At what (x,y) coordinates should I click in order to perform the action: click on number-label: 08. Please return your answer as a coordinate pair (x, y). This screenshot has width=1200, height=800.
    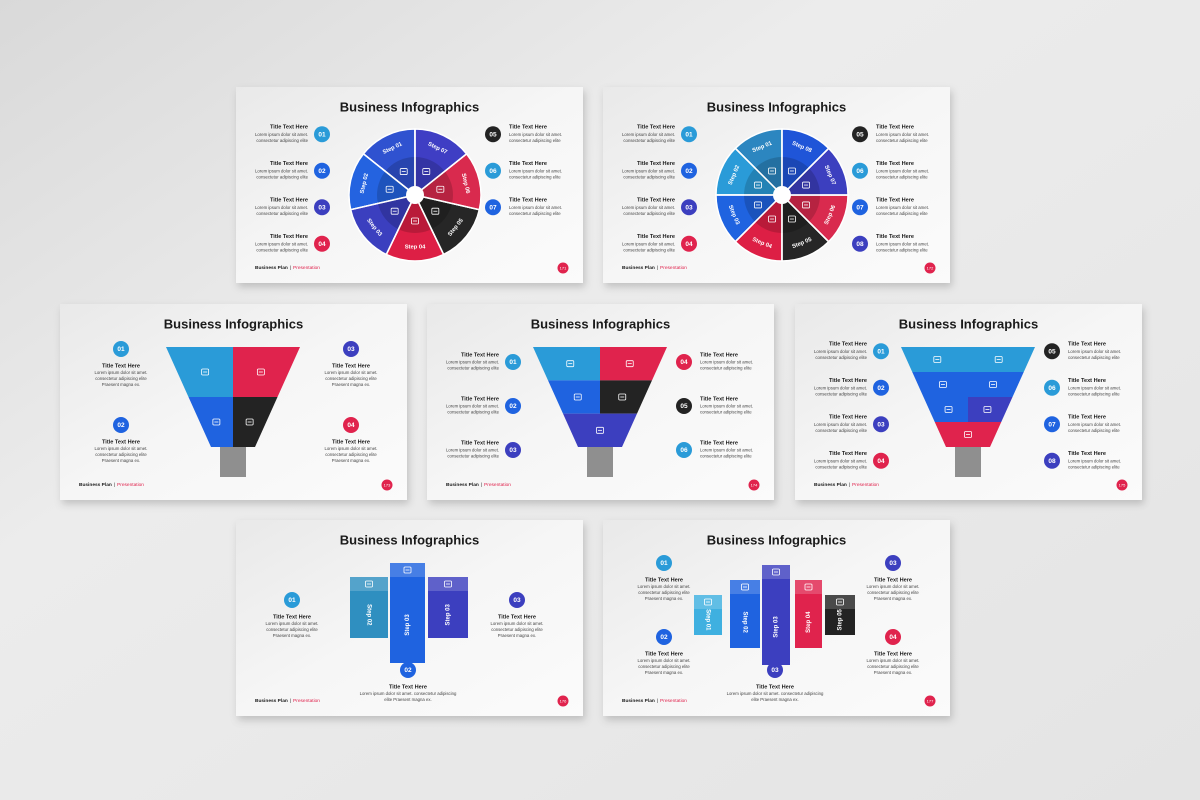
    Looking at the image, I should click on (1052, 461).